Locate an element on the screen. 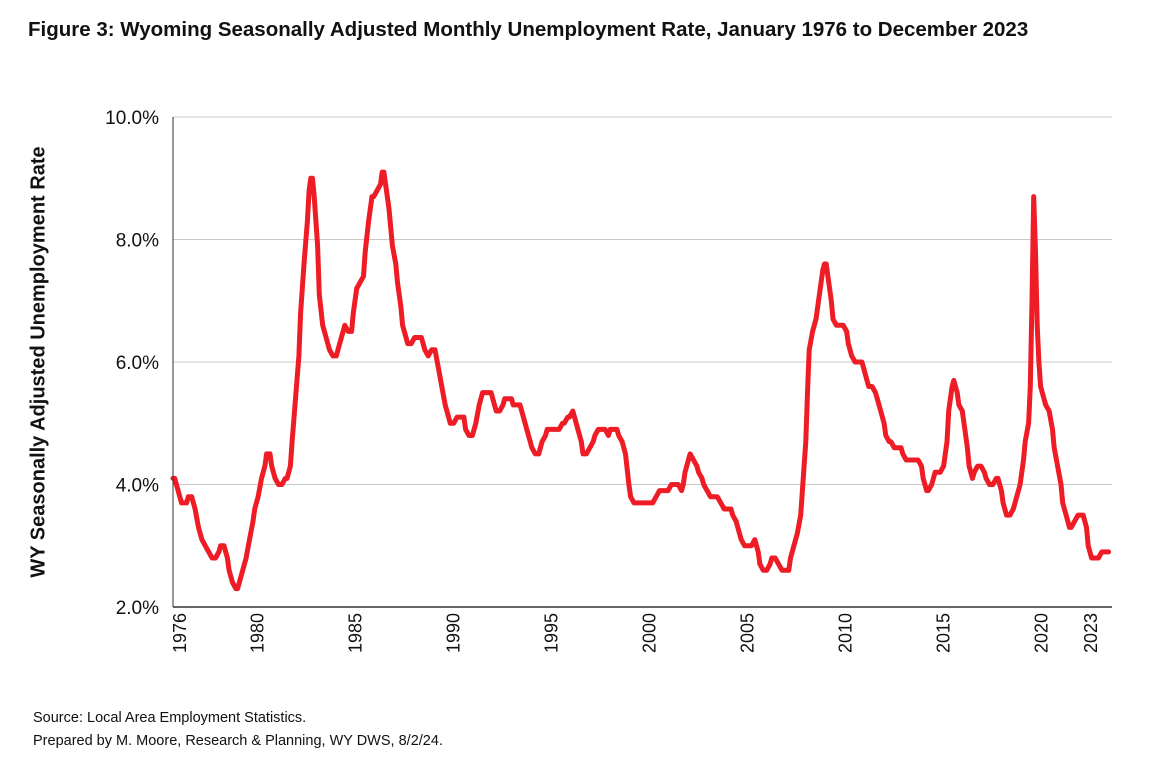 This screenshot has width=1150, height=779. y-tick-label: 2.0% is located at coordinates (137, 608).